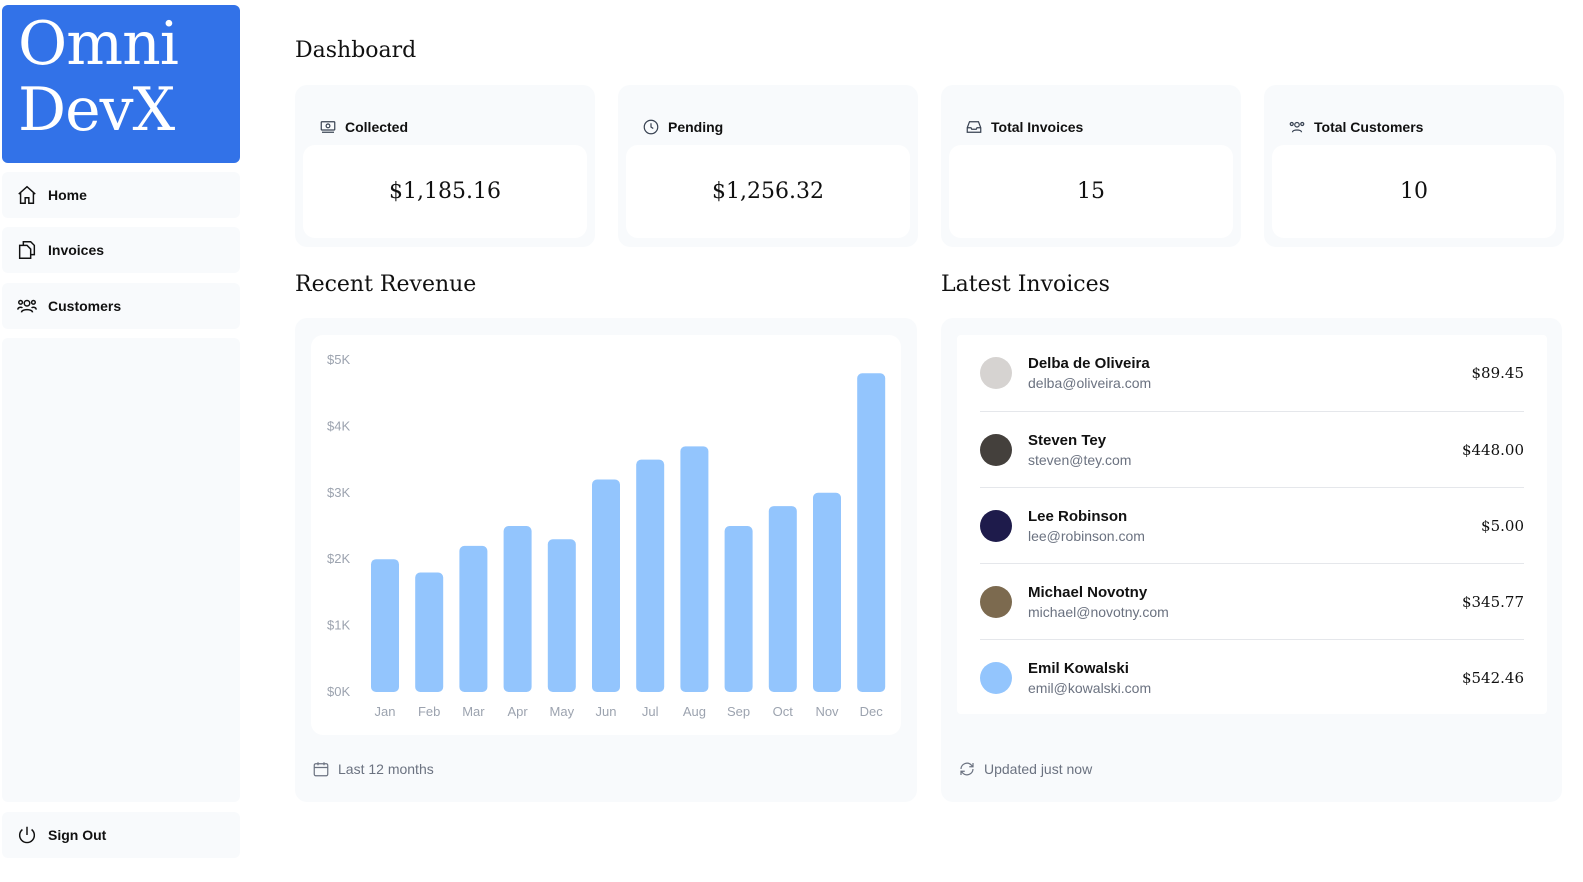 Image resolution: width=1583 pixels, height=882 pixels. What do you see at coordinates (694, 711) in the screenshot?
I see `x-tick-label: Aug` at bounding box center [694, 711].